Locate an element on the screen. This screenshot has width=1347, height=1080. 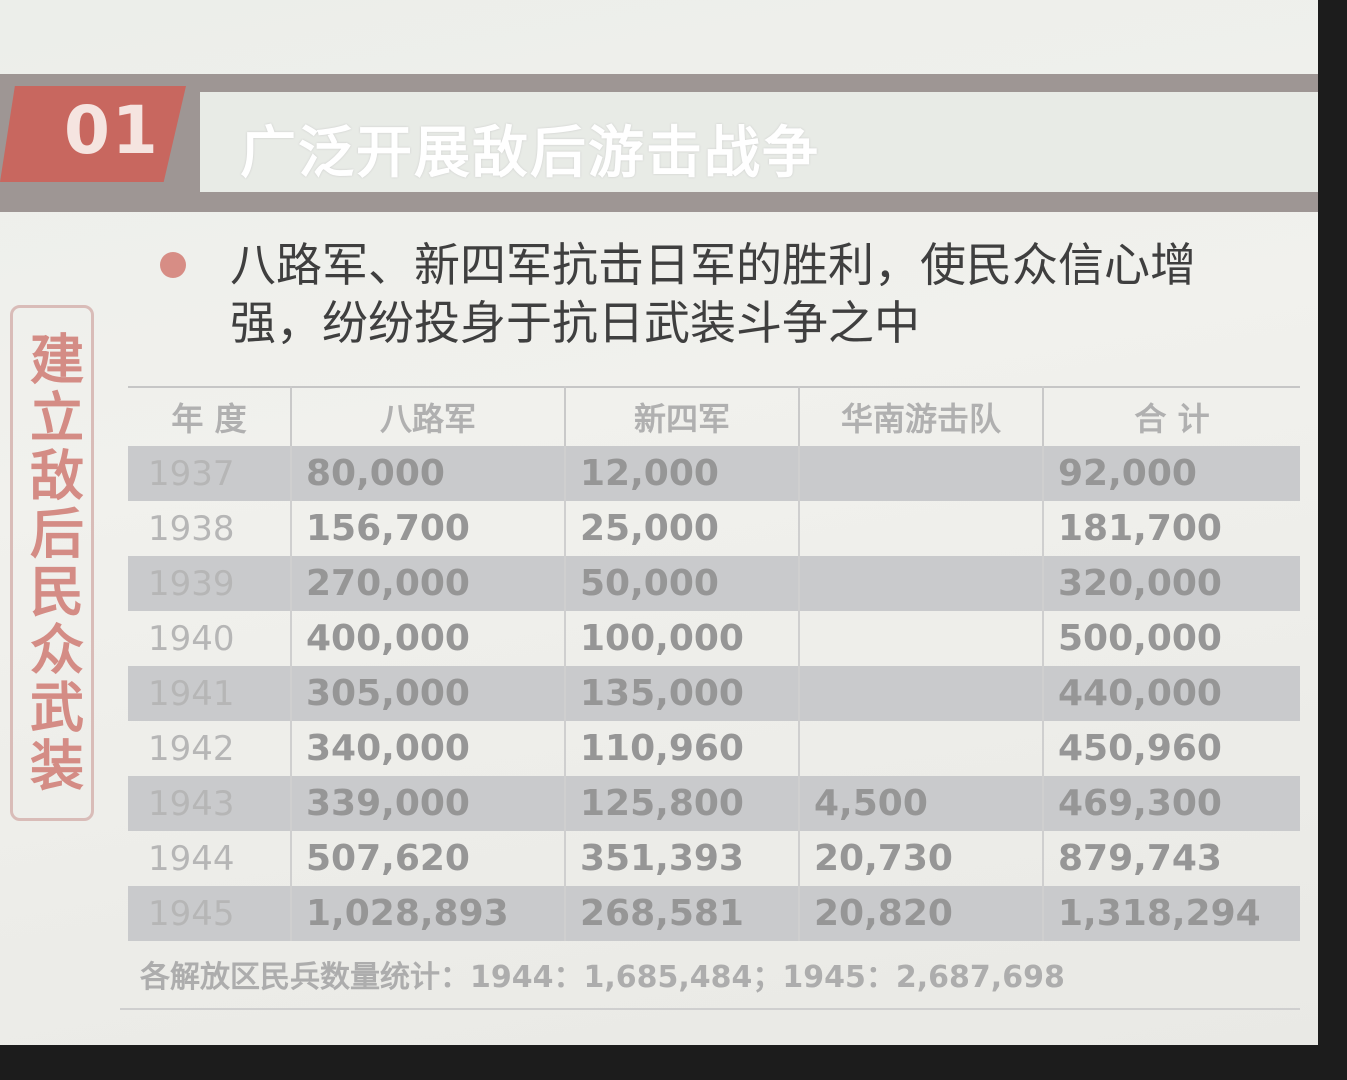
table-cell-year: 1945 is located at coordinates (210, 913).